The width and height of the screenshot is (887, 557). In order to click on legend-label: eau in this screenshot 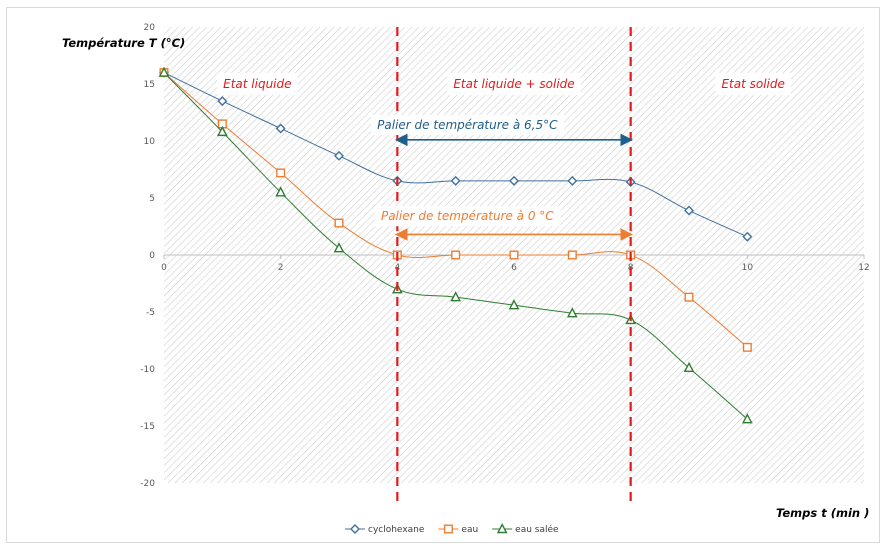, I will do `click(469, 530)`.